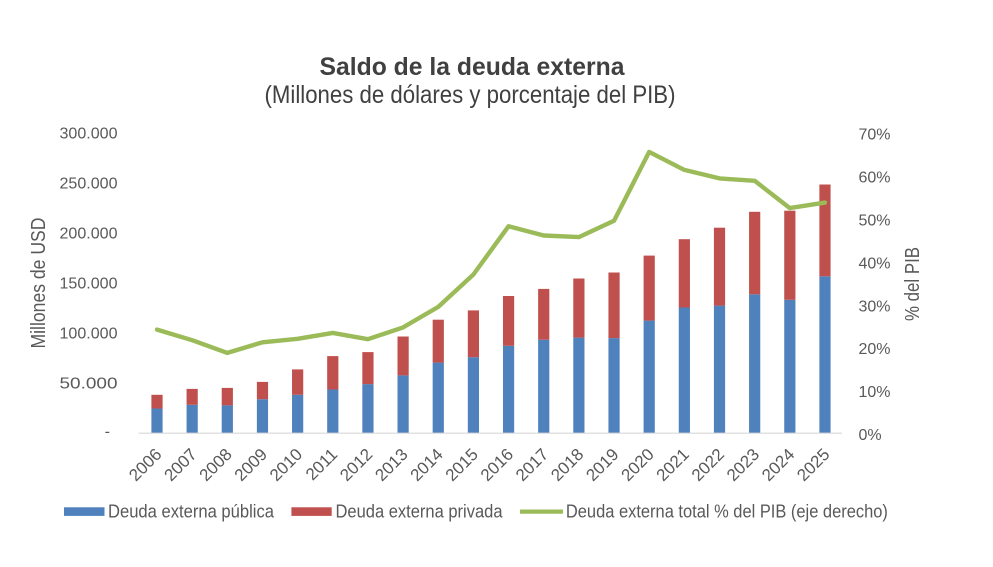  What do you see at coordinates (89, 384) in the screenshot?
I see `svg-text: 50.000` at bounding box center [89, 384].